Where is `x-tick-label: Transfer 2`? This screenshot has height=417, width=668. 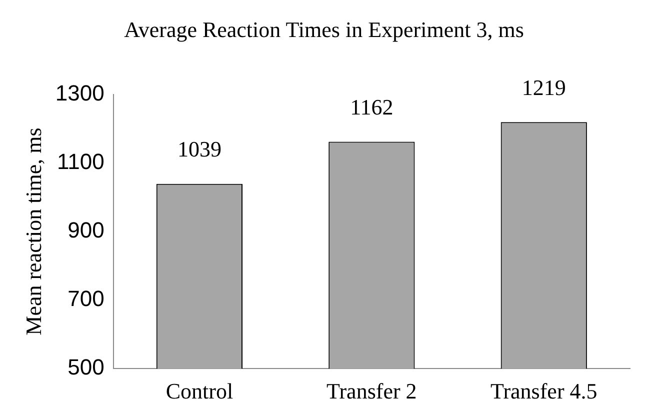 x-tick-label: Transfer 2 is located at coordinates (371, 391).